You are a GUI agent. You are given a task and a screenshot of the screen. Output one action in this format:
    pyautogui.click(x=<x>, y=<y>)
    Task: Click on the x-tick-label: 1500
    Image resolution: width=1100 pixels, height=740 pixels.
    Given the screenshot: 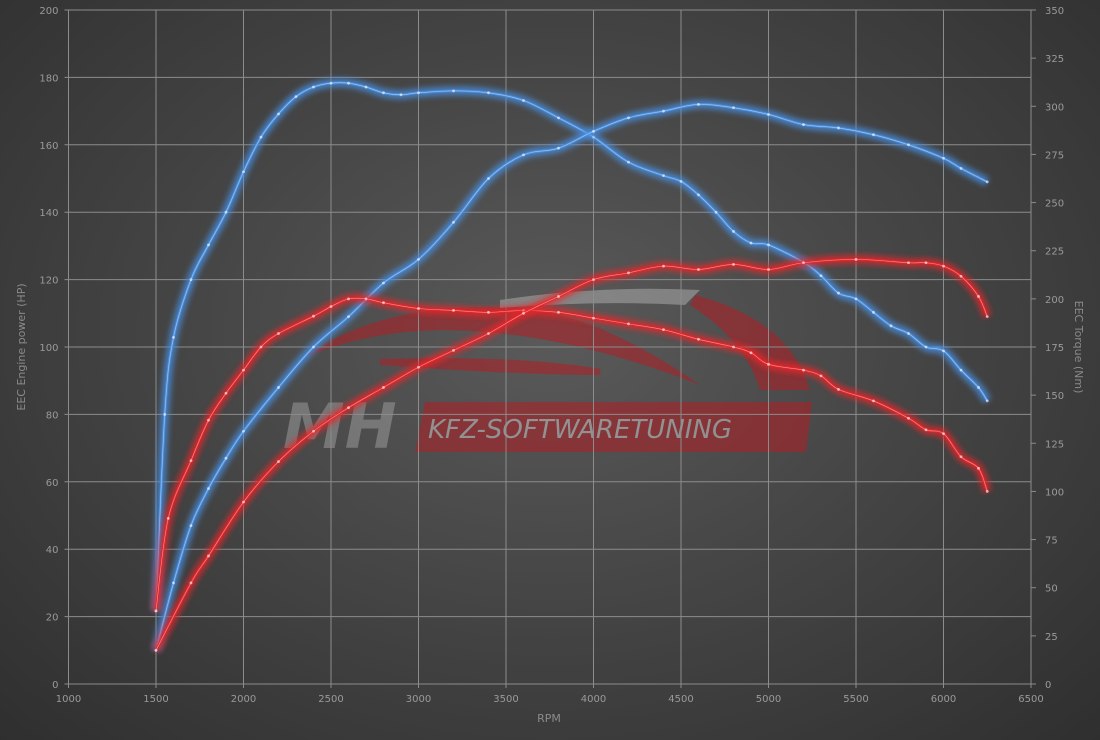 What is the action you would take?
    pyautogui.click(x=155, y=699)
    